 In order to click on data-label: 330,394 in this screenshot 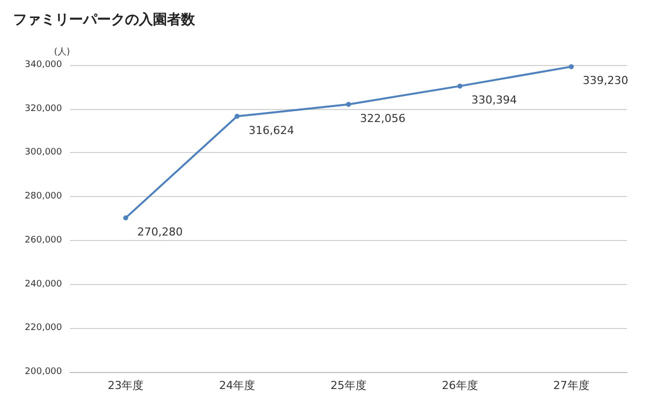, I will do `click(494, 100)`.